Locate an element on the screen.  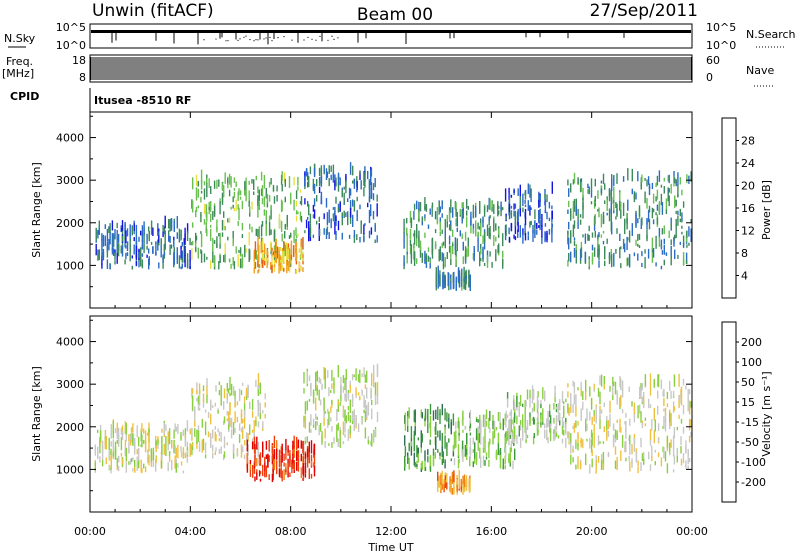
nave-tick-bottom: 0 is located at coordinates (709, 77).